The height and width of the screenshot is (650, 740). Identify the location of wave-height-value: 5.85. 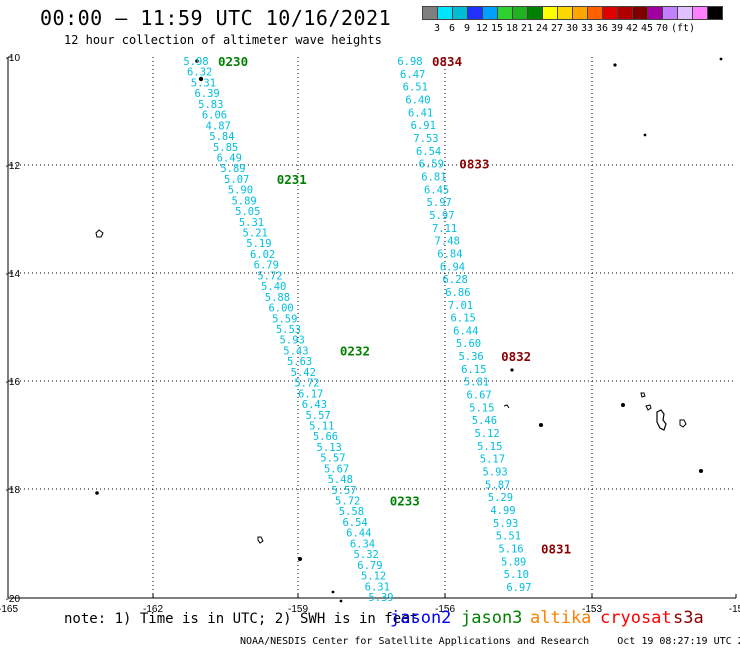
(225, 148).